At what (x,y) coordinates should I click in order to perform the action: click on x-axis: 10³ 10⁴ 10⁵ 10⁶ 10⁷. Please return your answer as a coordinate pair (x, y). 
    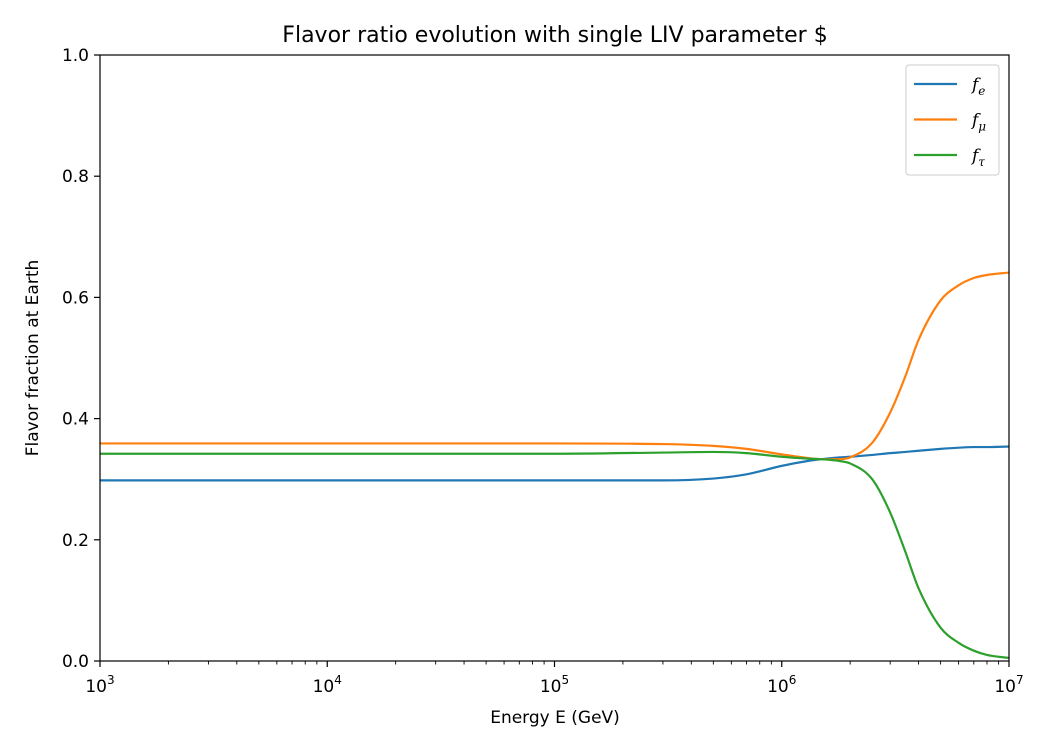
    Looking at the image, I should click on (554, 679).